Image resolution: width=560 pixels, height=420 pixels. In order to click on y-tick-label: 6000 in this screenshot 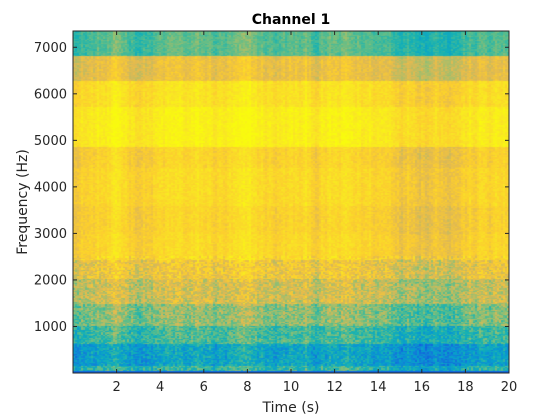, I will do `click(50, 94)`.